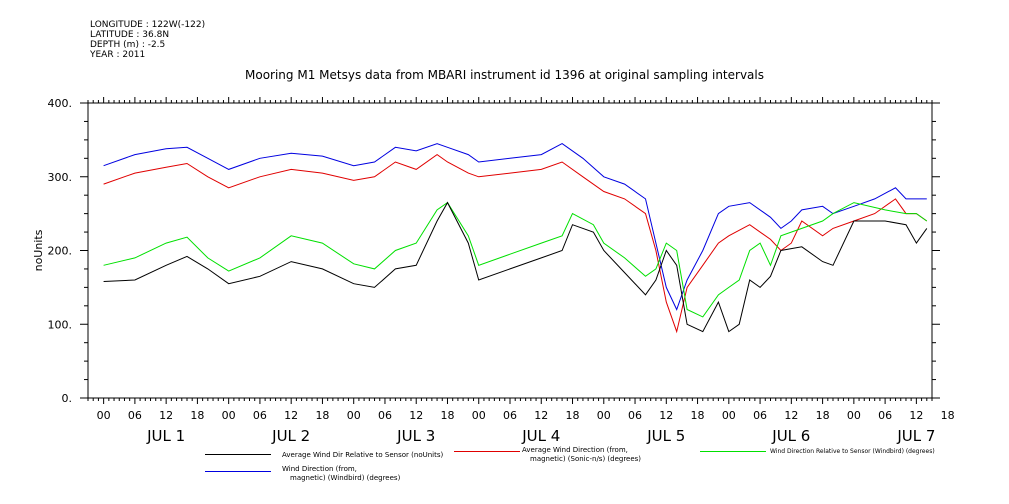  What do you see at coordinates (238, 454) in the screenshot?
I see `legend-swatch-black` at bounding box center [238, 454].